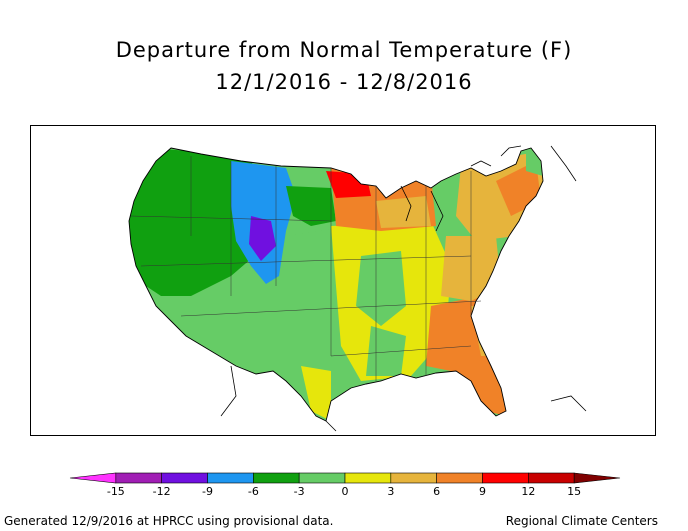 Image resolution: width=688 pixels, height=531 pixels. I want to click on legend-tick-label: 12, so click(528, 491).